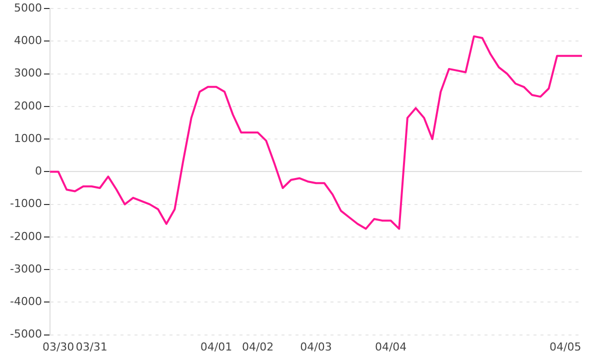 The width and height of the screenshot is (600, 360). I want to click on y-tick-label: -1000, so click(26, 203).